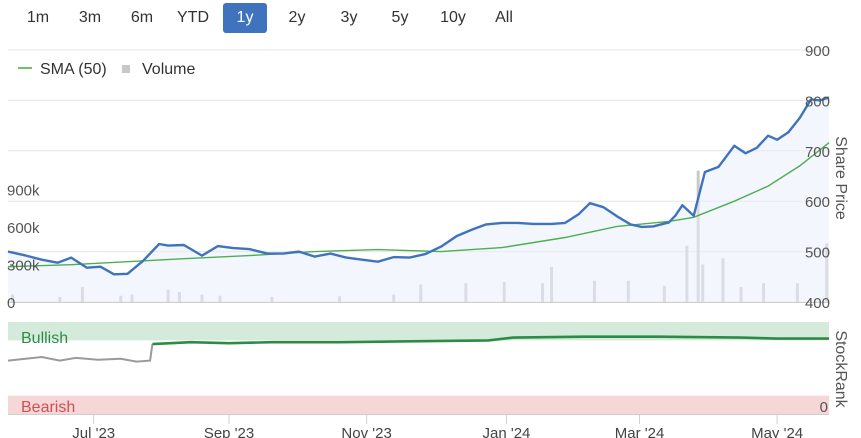  Describe the element at coordinates (193, 17) in the screenshot. I see `range-button-ytd: YTD` at that location.